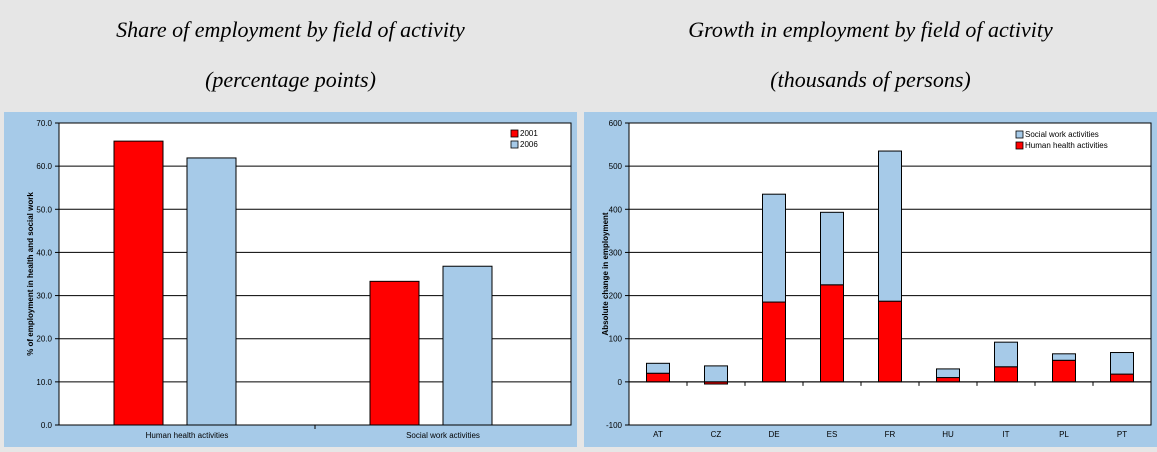  Describe the element at coordinates (1006, 374) in the screenshot. I see `bar-health-IT` at that location.